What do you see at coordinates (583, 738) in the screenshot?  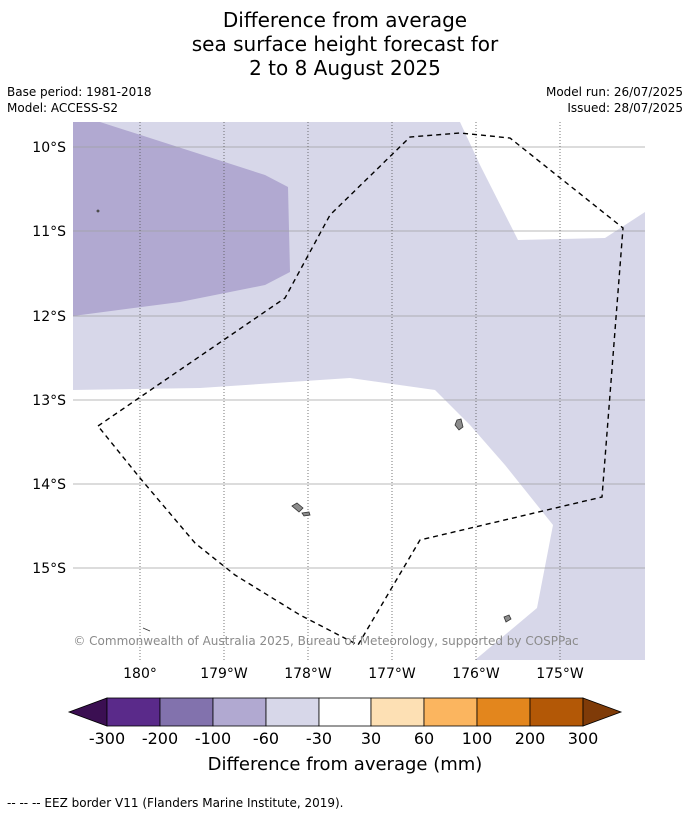 I see `colorbar-tick-10: 300` at bounding box center [583, 738].